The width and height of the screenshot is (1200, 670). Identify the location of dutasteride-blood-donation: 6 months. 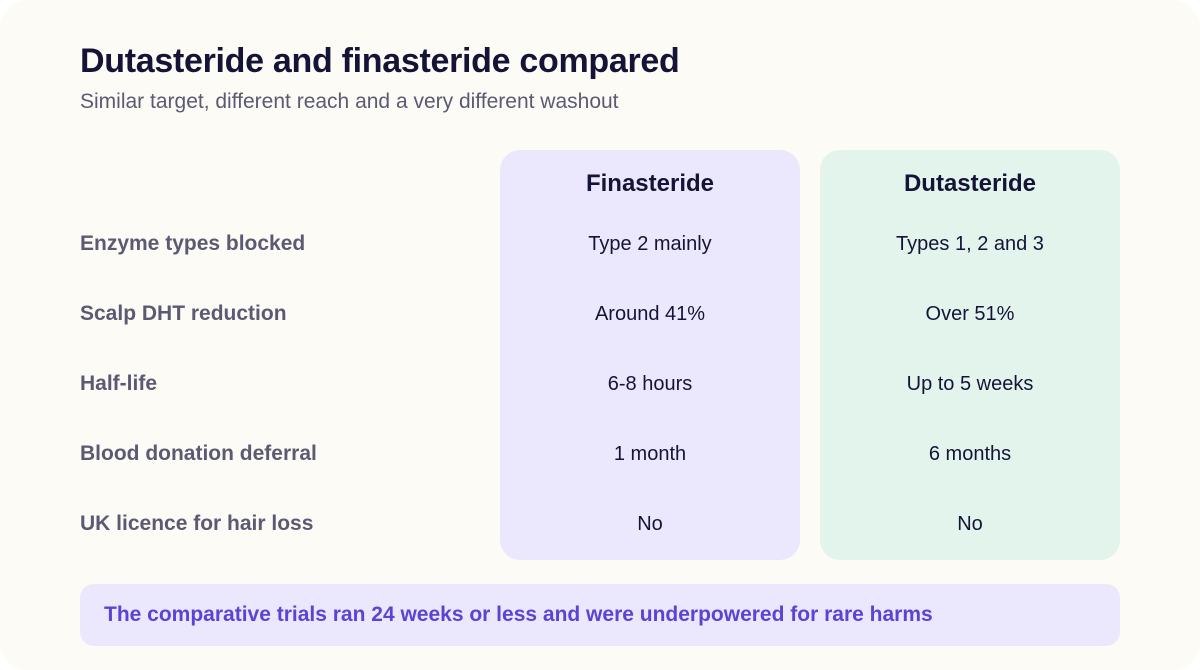
(970, 454).